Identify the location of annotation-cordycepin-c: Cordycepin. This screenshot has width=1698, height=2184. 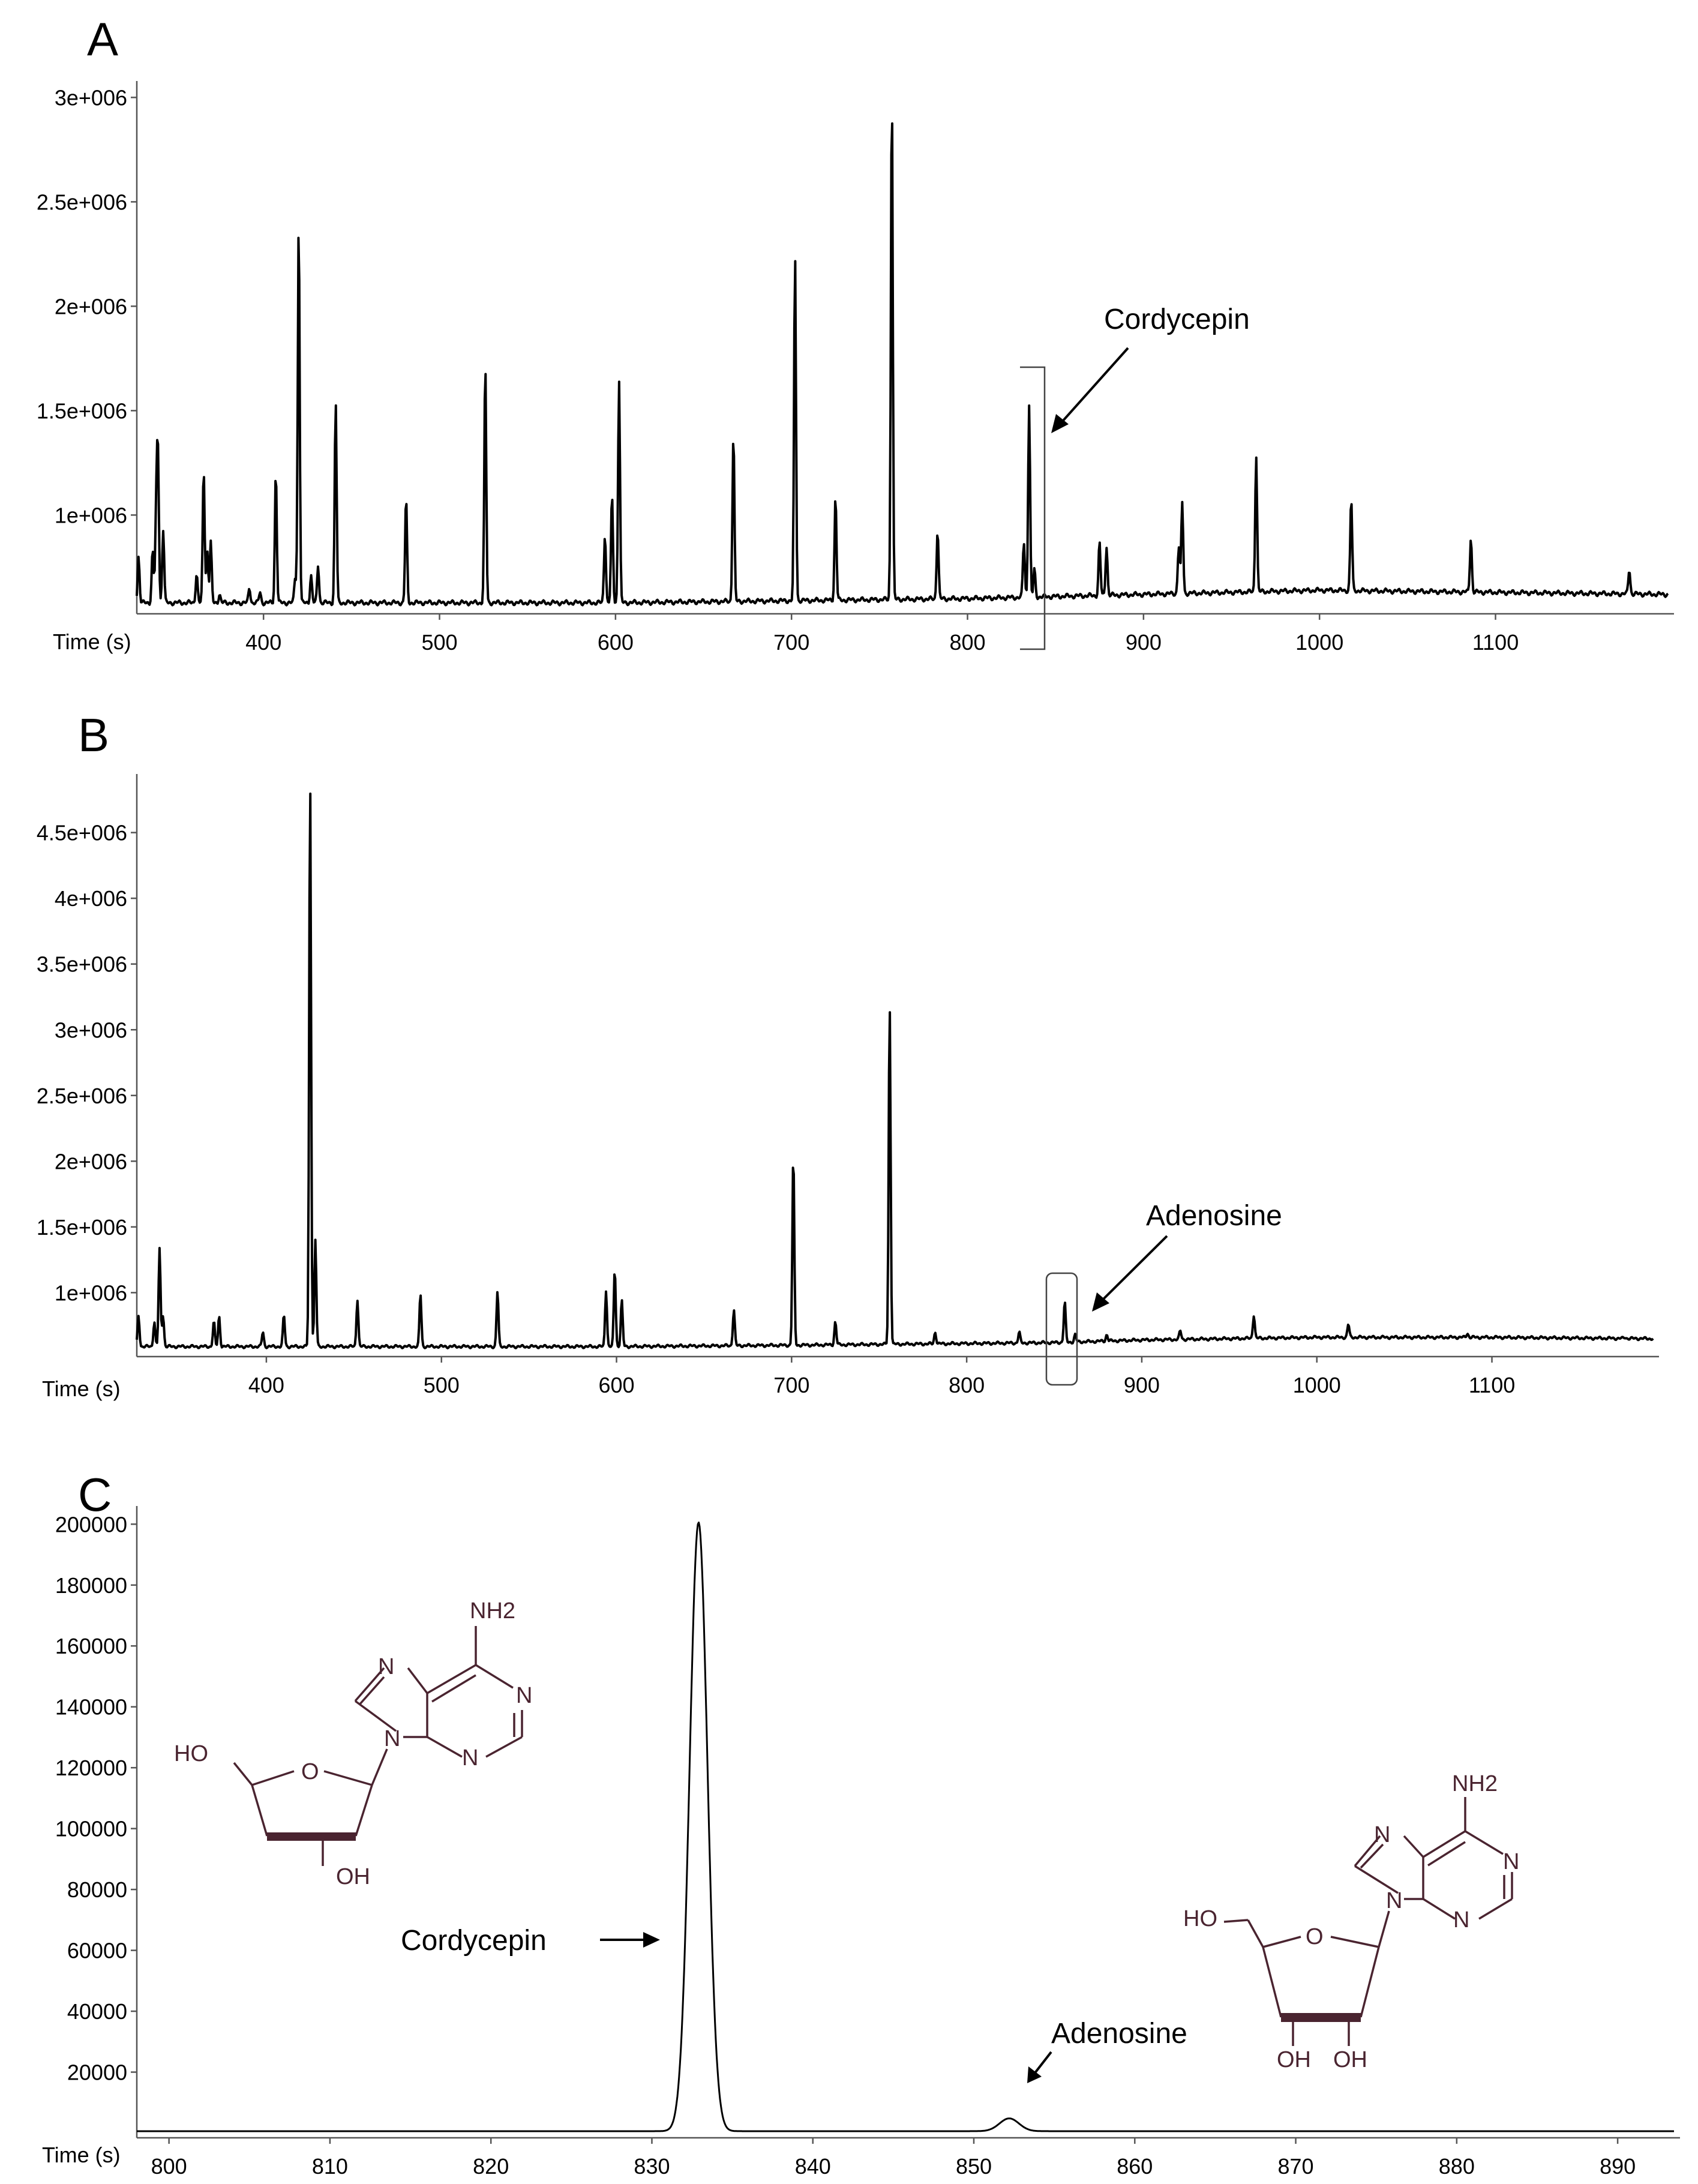
(474, 1941).